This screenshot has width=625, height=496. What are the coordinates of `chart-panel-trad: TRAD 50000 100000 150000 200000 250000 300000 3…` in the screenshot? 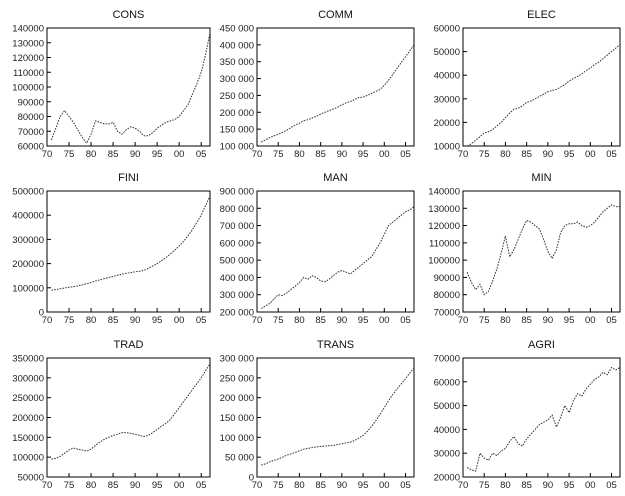 It's located at (111, 415).